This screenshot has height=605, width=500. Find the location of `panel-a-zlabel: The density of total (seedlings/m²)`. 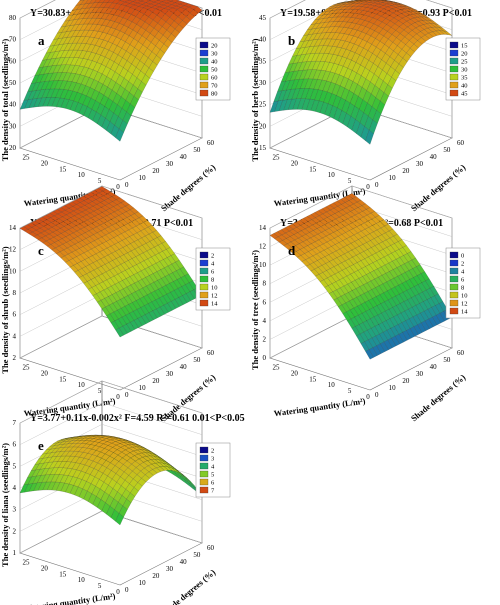

panel-a-zlabel: The density of total (seedlings/m²) is located at coordinates (5, 100).